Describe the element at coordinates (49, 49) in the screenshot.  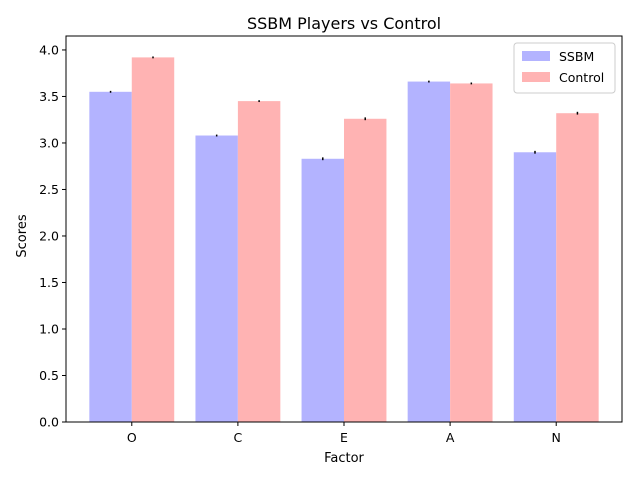
I see `y-tick-label: 4.0` at that location.